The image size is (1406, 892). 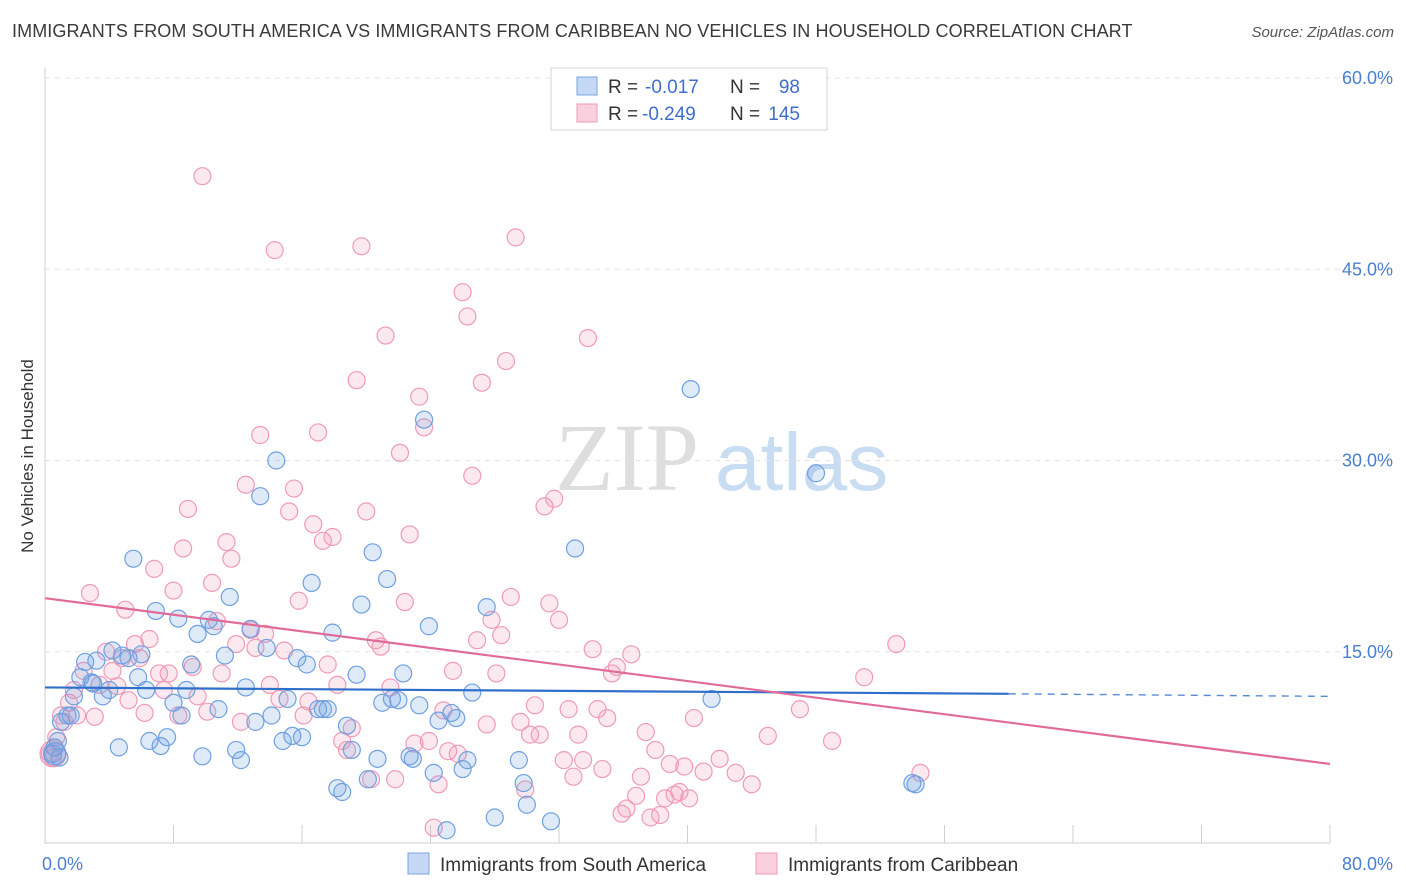 I want to click on legend-r-value-2: -0.249, so click(x=669, y=114).